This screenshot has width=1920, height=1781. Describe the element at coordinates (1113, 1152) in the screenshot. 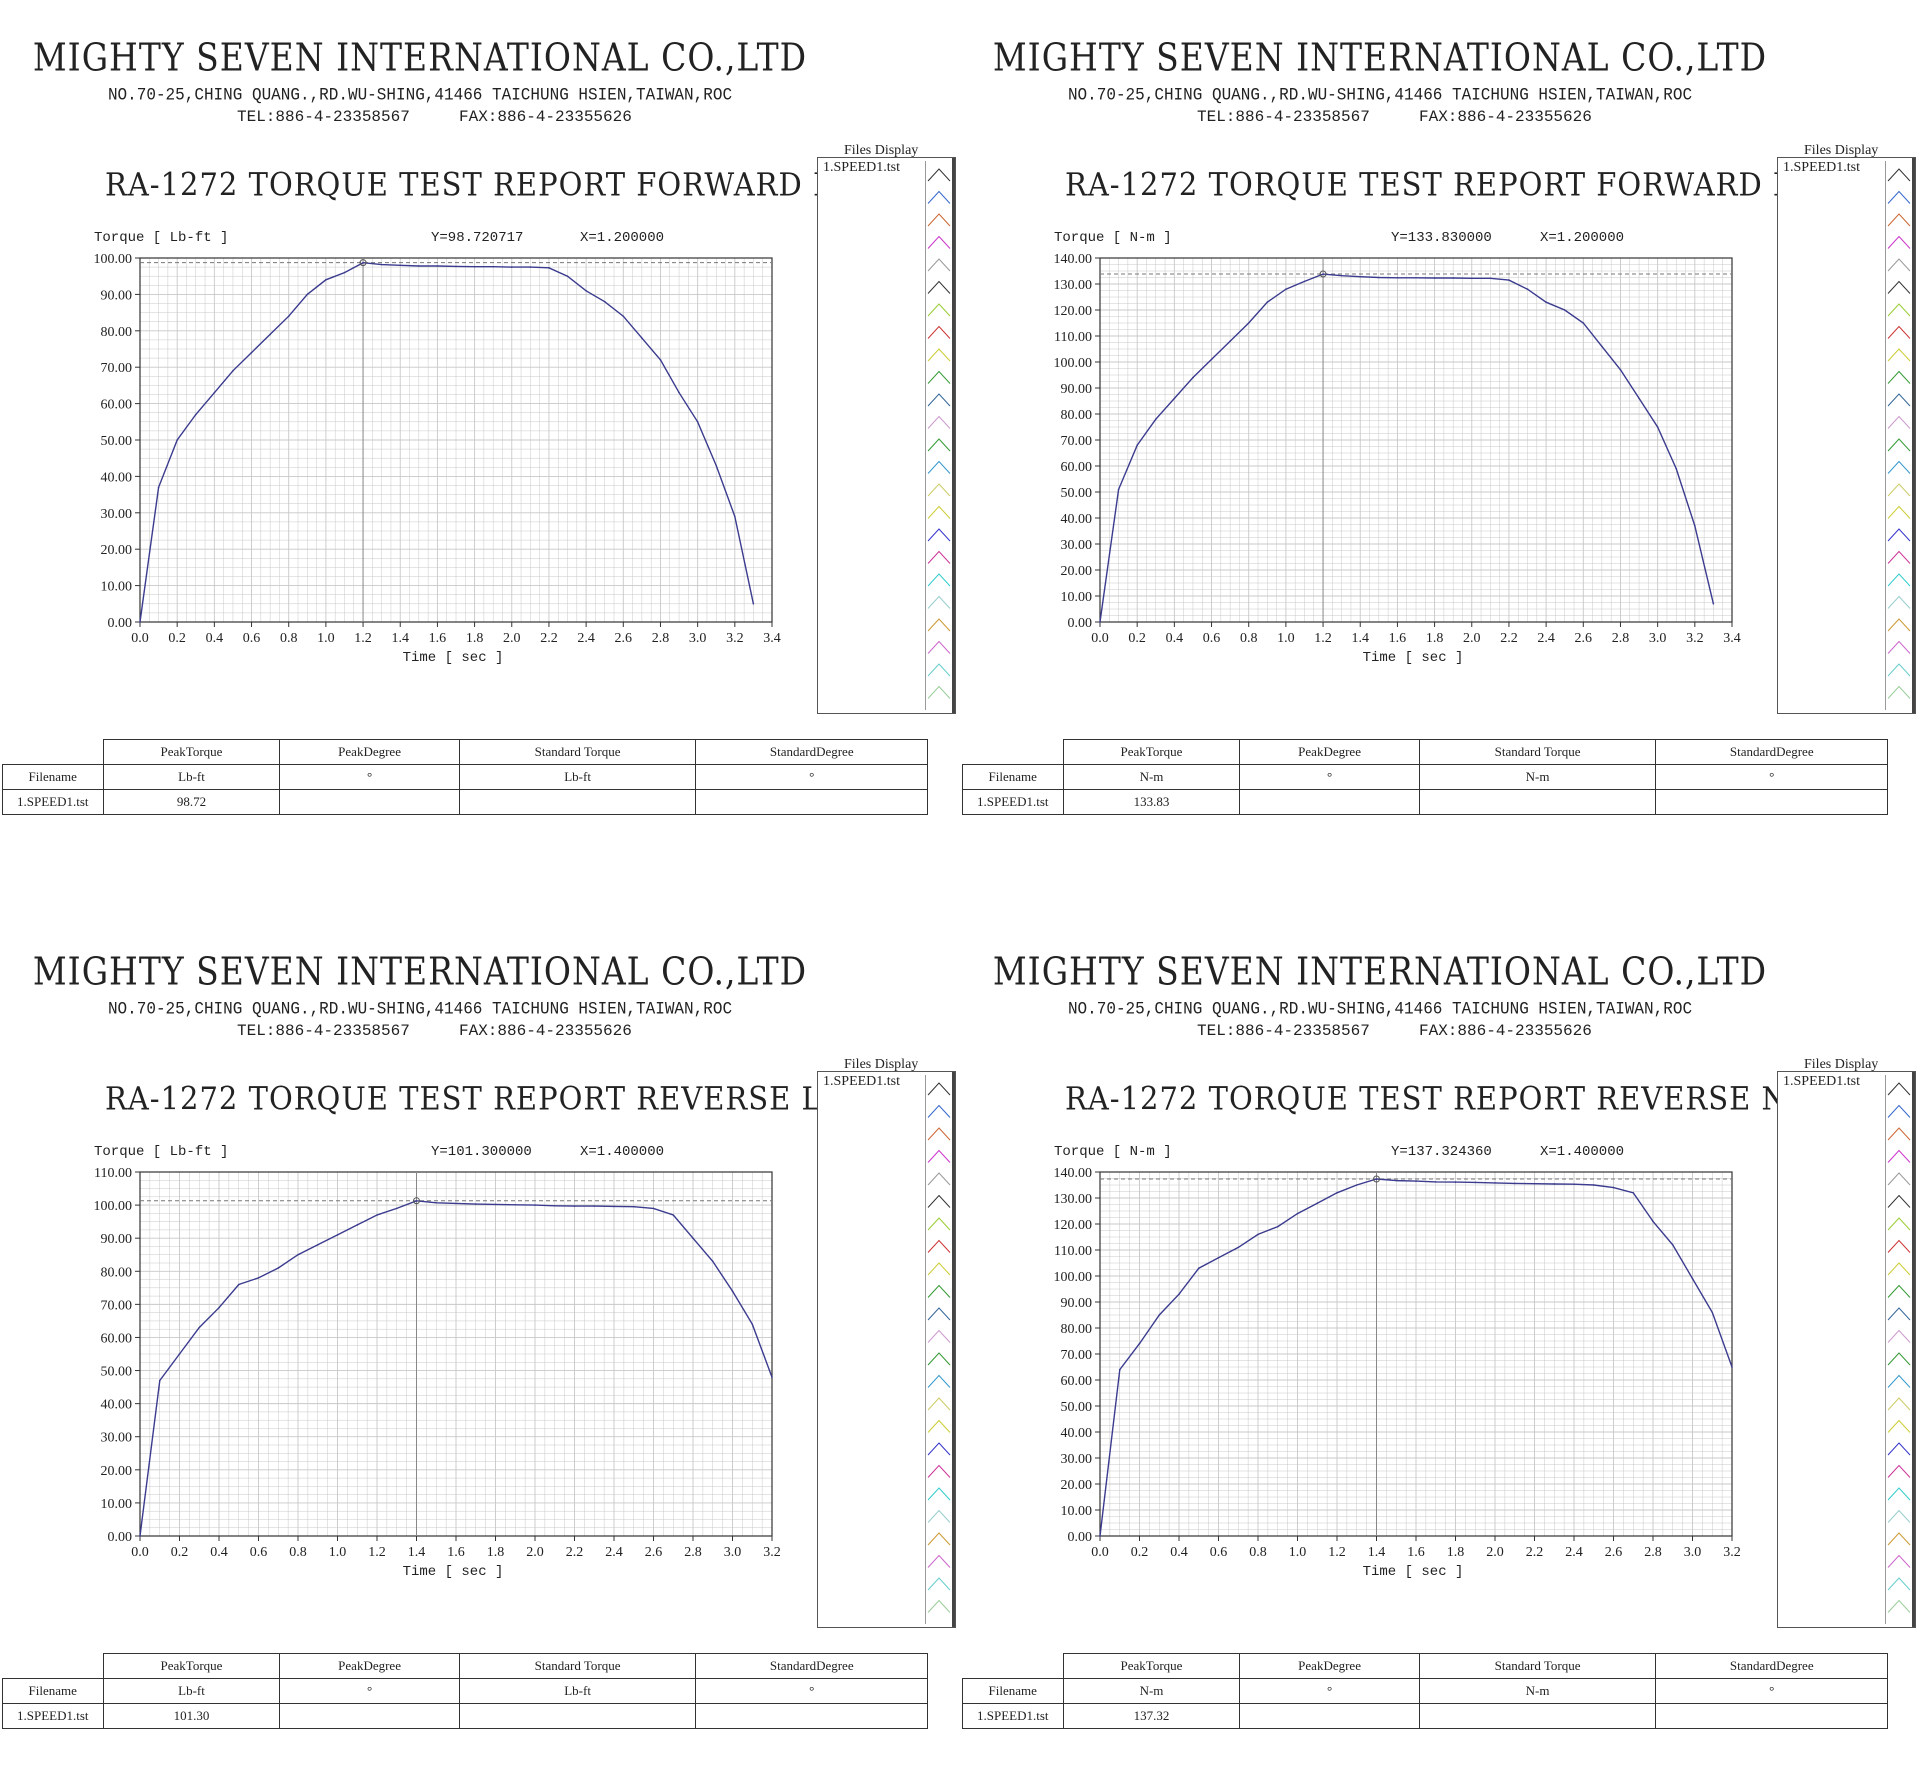

I see `y-axis-label: Torque [ N-m ]` at that location.